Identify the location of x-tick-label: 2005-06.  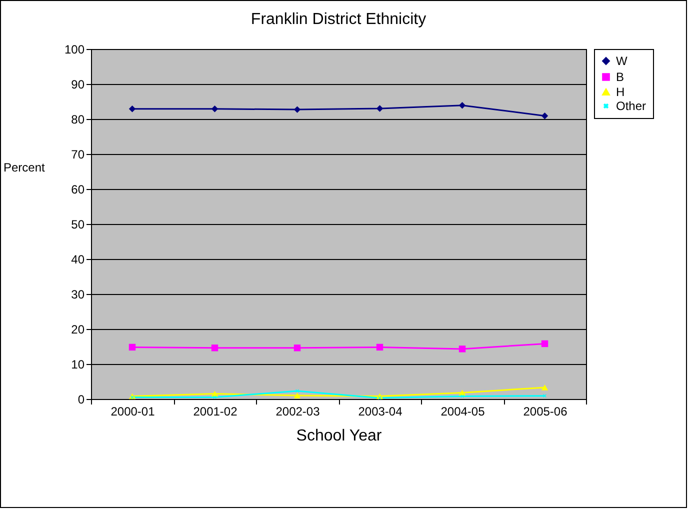
(545, 411).